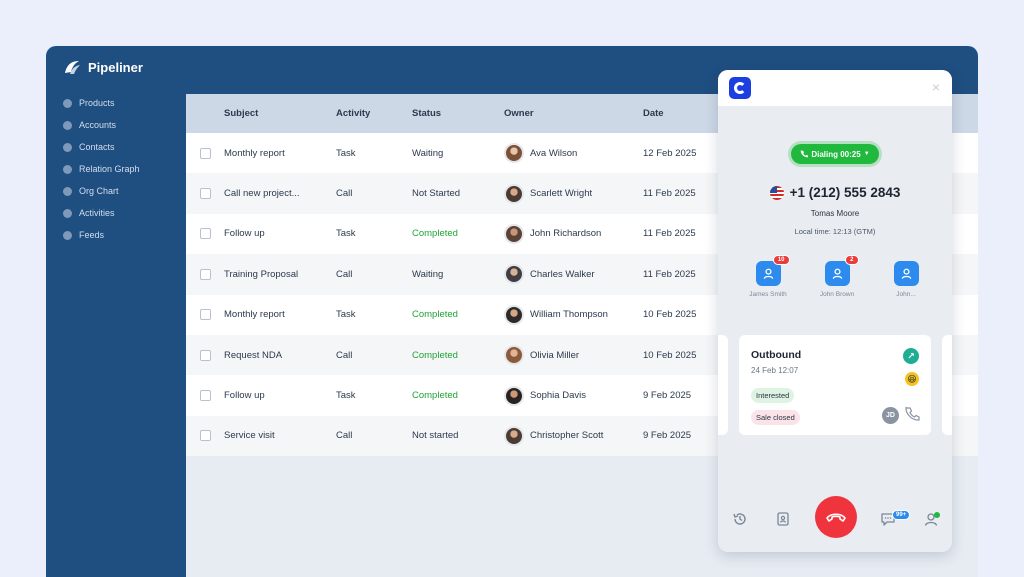  I want to click on tag-sale-closed: Sale closed, so click(775, 417).